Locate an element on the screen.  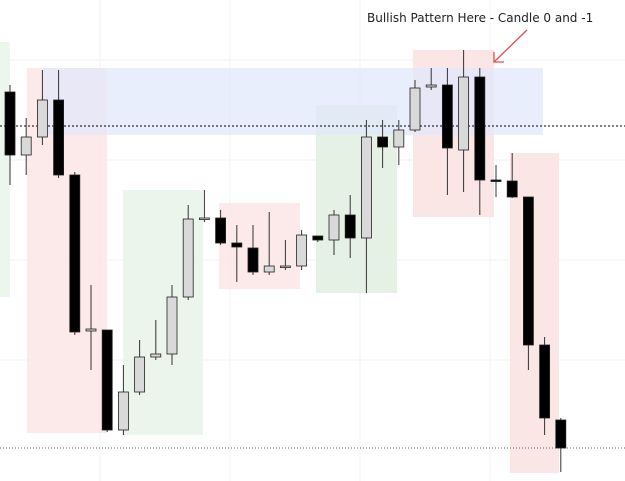
annotation: Bullish Pattern Here - Candle 0 and -1 is located at coordinates (480, 18).